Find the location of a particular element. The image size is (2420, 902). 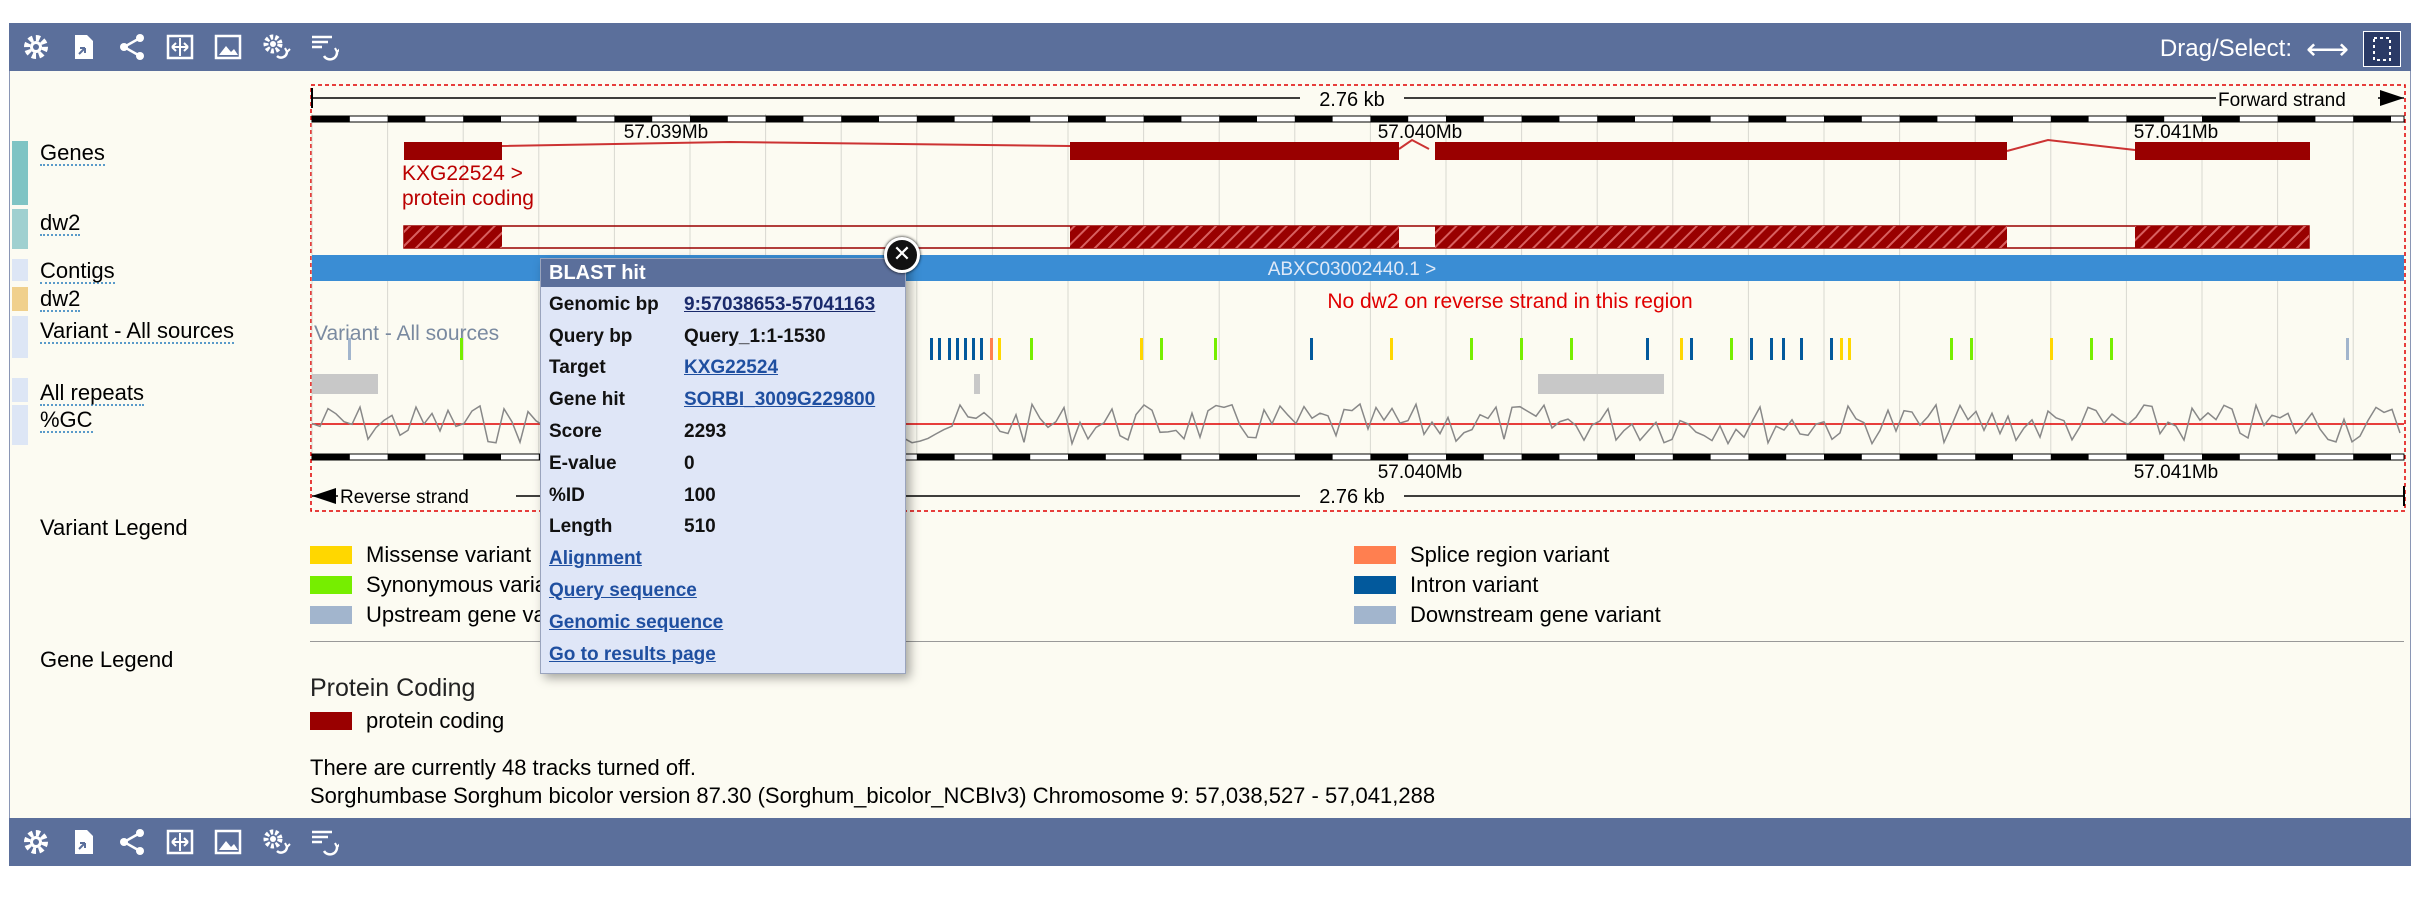

drag-select-control: Drag/Select: ⟷ is located at coordinates (2280, 49).